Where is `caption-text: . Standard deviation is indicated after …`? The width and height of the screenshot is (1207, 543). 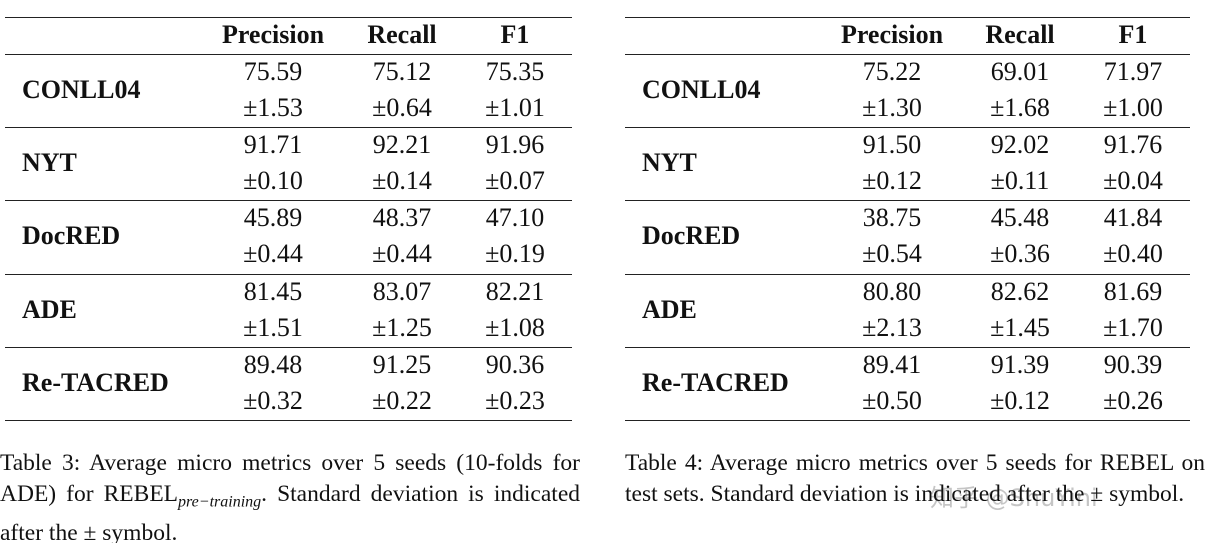 caption-text: . Standard deviation is indicated after … is located at coordinates (290, 512).